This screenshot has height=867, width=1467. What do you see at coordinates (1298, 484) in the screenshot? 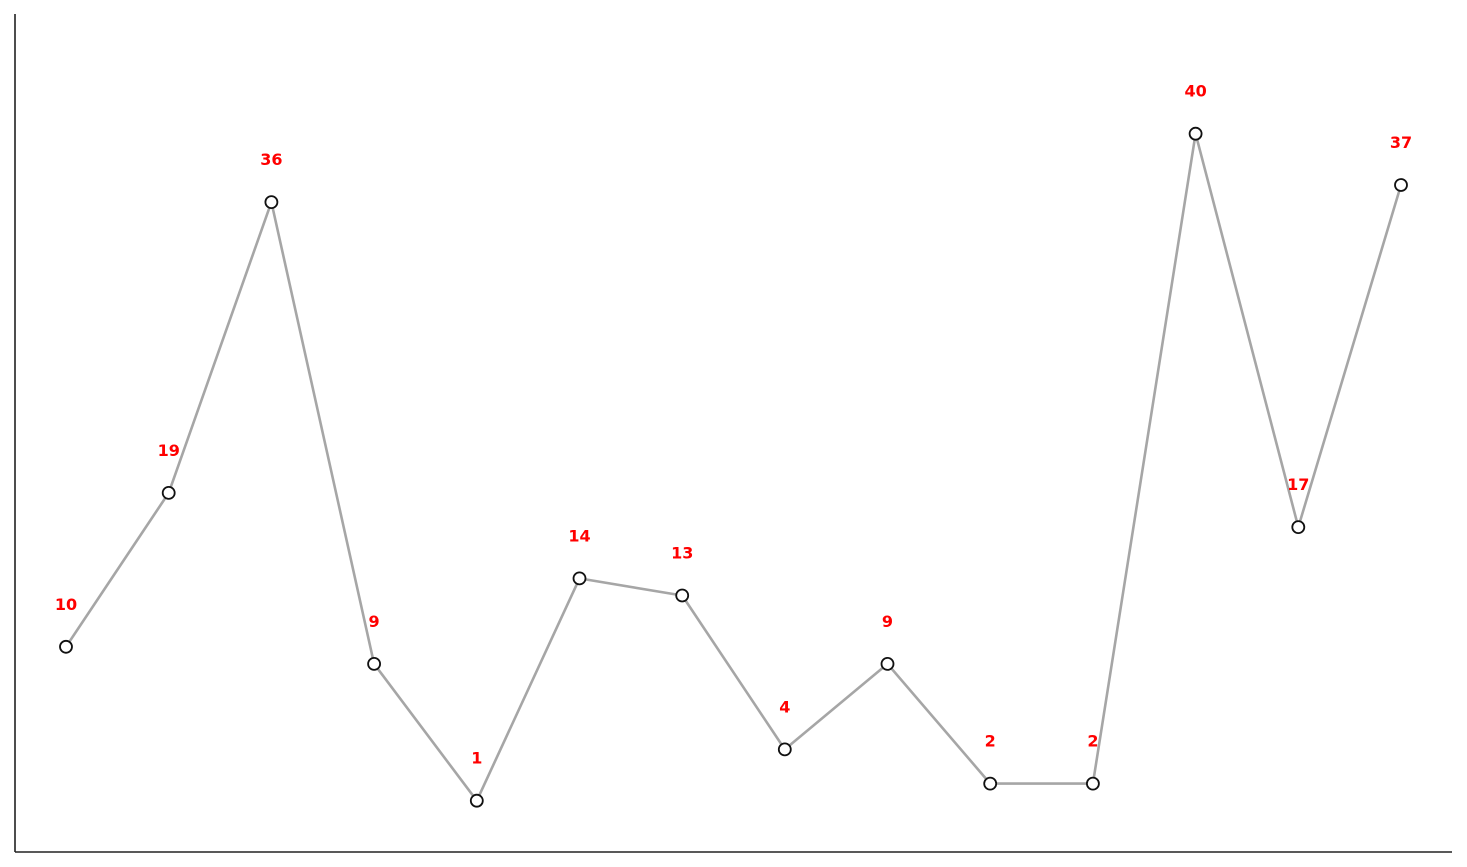
I see `data-label: 17` at bounding box center [1298, 484].